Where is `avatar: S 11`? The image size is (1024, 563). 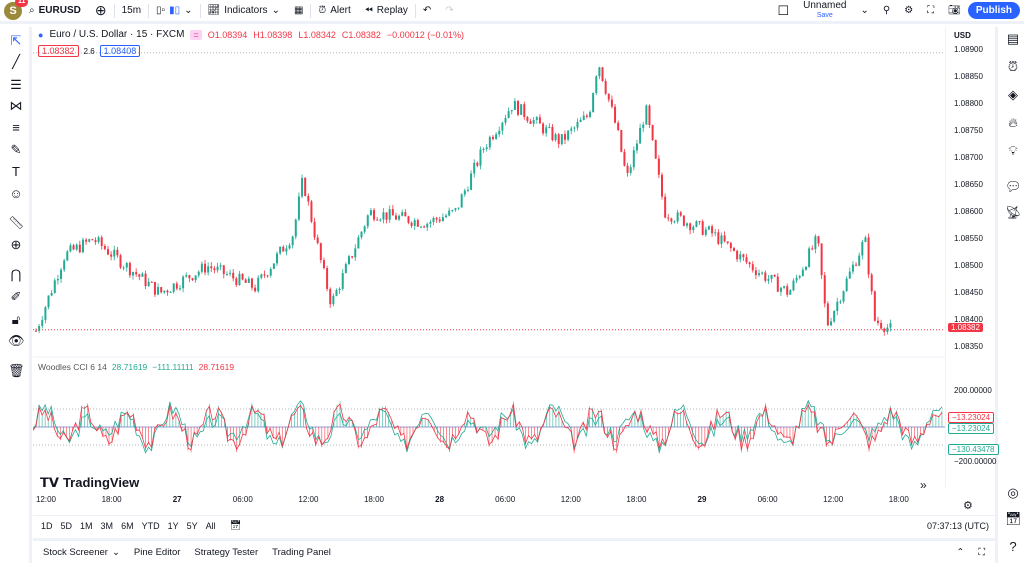 avatar: S 11 is located at coordinates (16, 10).